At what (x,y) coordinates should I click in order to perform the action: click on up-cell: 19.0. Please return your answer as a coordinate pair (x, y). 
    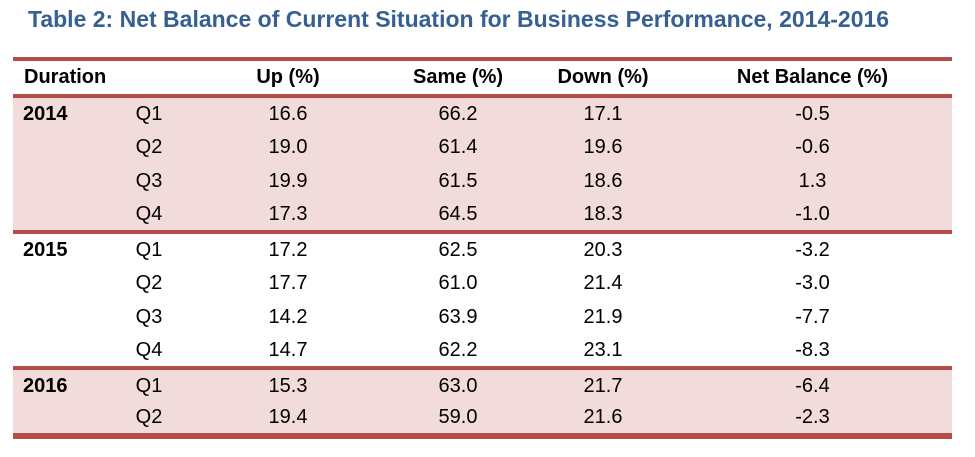
    Looking at the image, I should click on (288, 146).